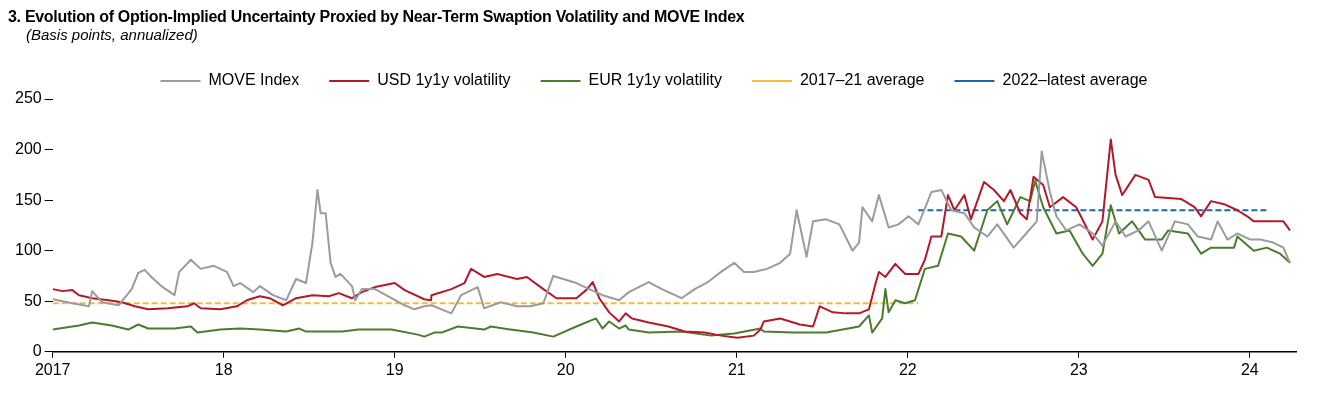 The height and width of the screenshot is (400, 1324). Describe the element at coordinates (862, 80) in the screenshot. I see `legend-label: 2017–21 average` at that location.